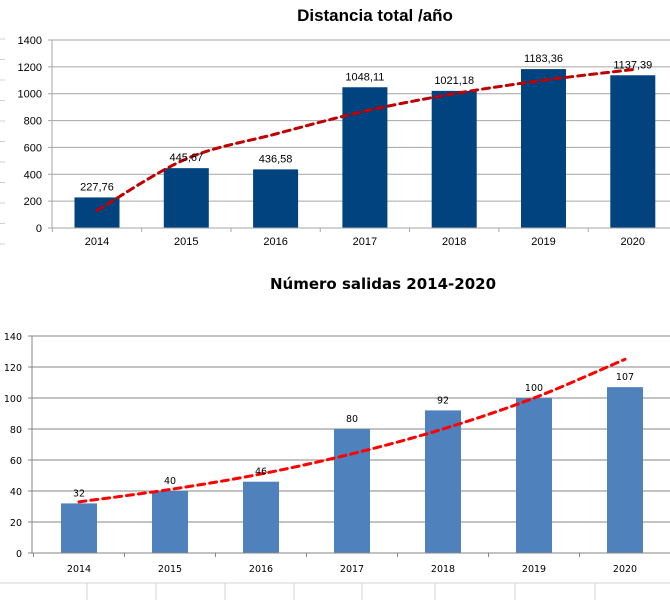  Describe the element at coordinates (534, 388) in the screenshot. I see `data-label-2019: 100` at that location.